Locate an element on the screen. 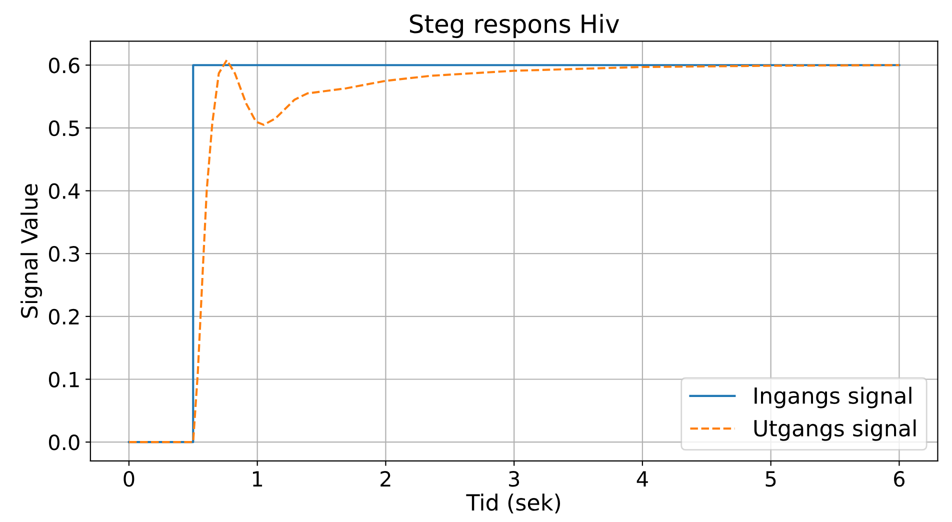 Image resolution: width=952 pixels, height=522 pixels. x-tick-label: 2 is located at coordinates (385, 478).